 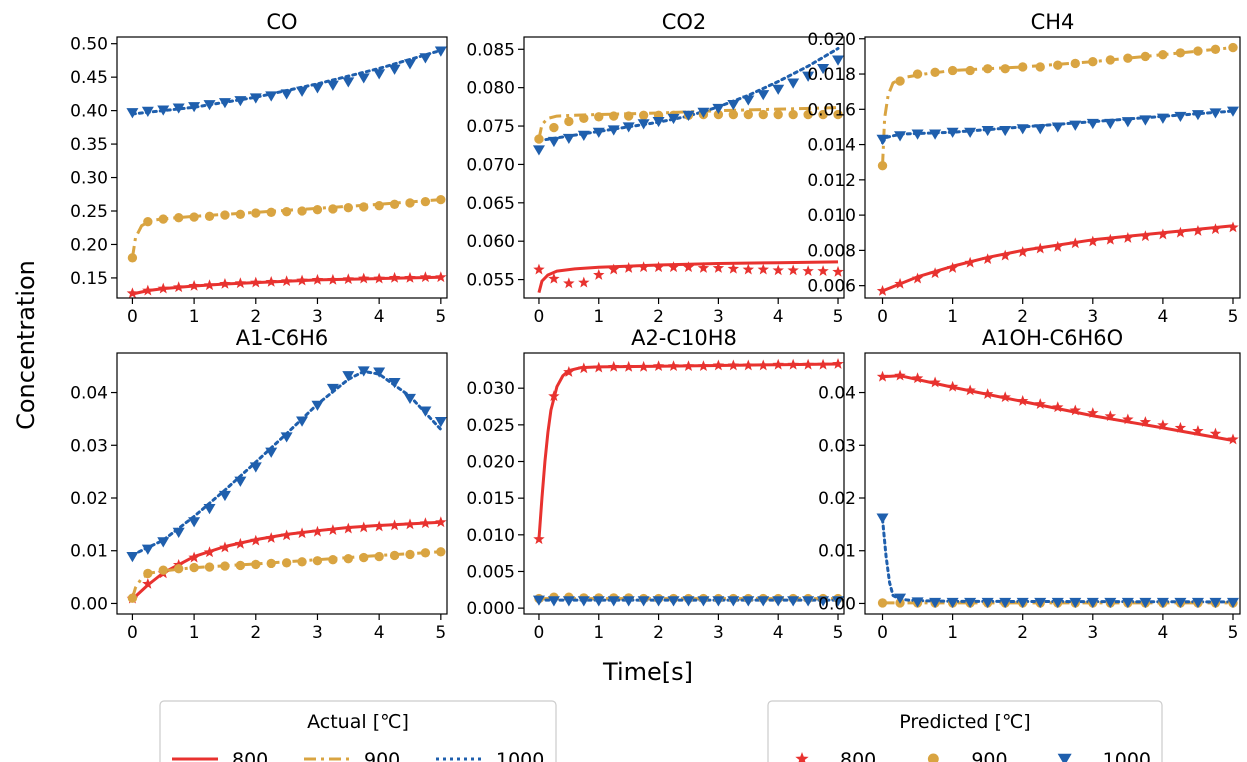 What do you see at coordinates (250, 755) in the screenshot?
I see `legend-label: 800` at bounding box center [250, 755].